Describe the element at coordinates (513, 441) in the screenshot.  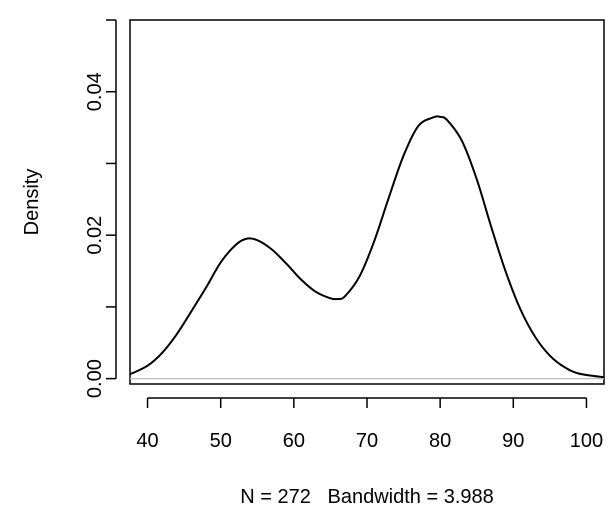
I see `x-tick-label: 90` at that location.